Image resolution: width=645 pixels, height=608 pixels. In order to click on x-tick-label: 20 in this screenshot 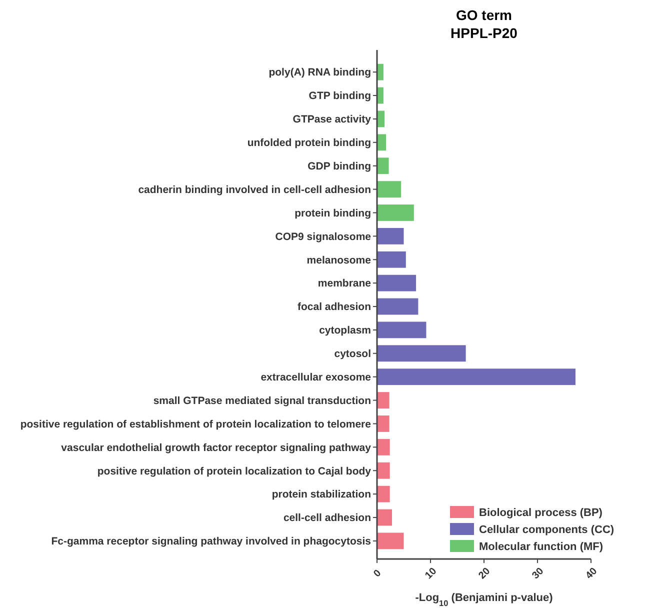, I will do `click(484, 574)`.